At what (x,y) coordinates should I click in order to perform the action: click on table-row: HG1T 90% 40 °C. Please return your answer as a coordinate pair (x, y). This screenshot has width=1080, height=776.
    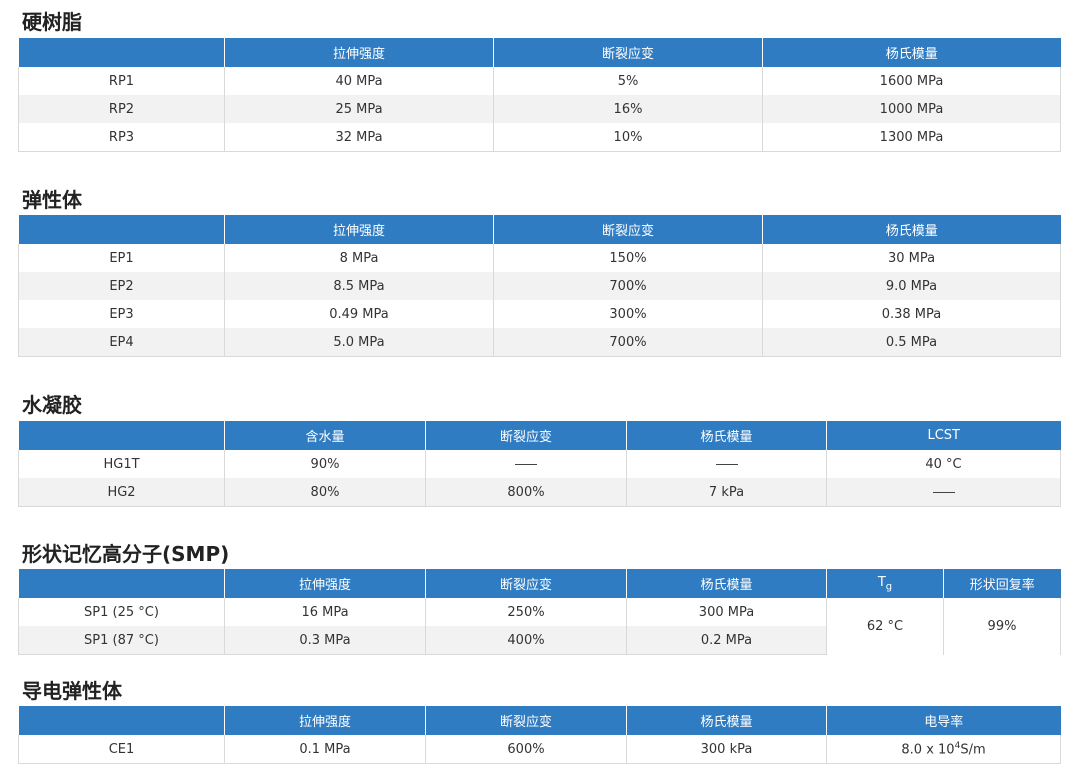
    Looking at the image, I should click on (539, 464).